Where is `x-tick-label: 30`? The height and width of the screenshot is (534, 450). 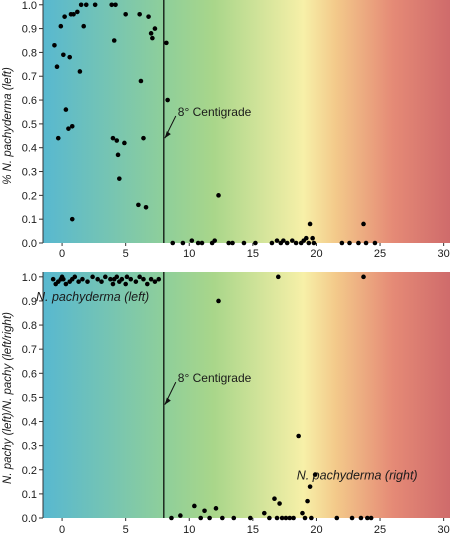 x-tick-label: 30 is located at coordinates (444, 529).